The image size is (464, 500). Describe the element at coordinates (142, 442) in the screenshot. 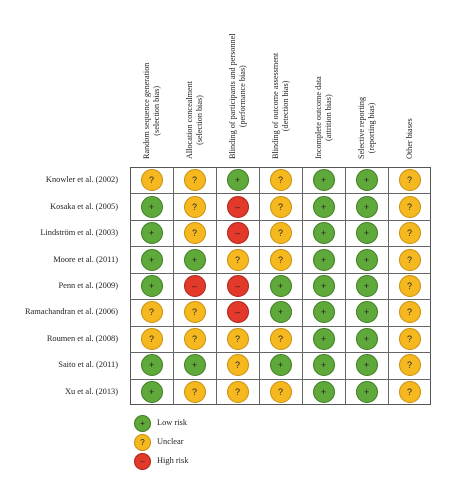

I see `unclear-risk-legend-icon: ?` at that location.